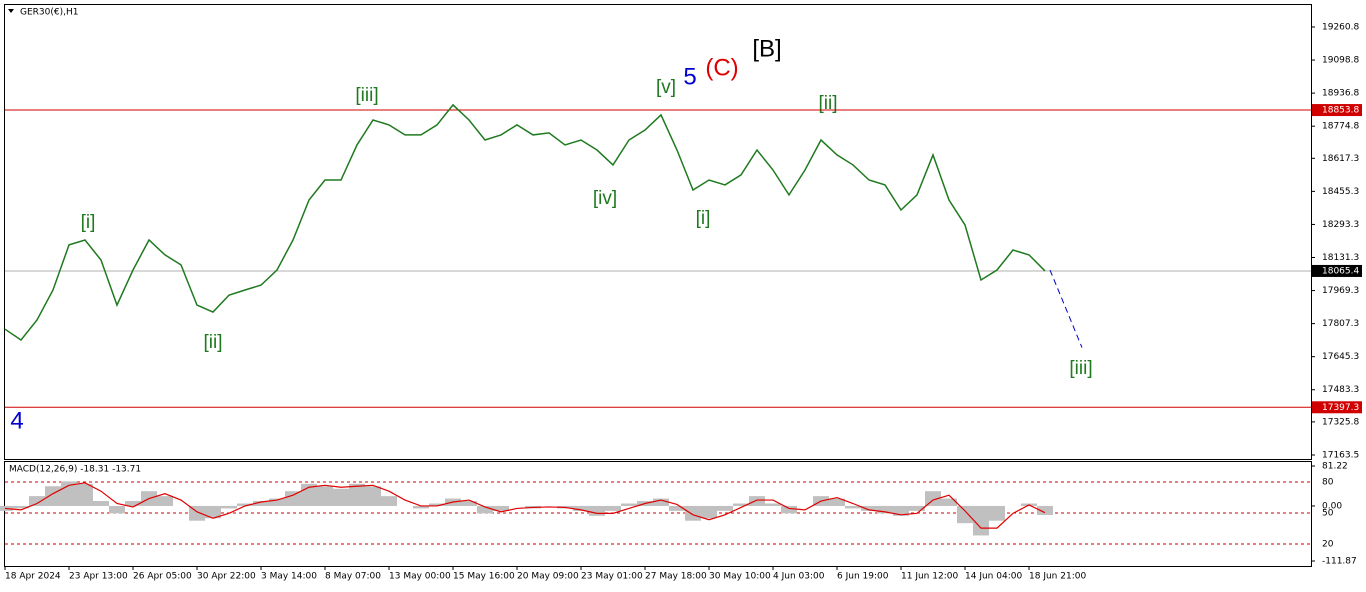  What do you see at coordinates (1340, 127) in the screenshot?
I see `y-tick-label: 18774.8` at bounding box center [1340, 127].